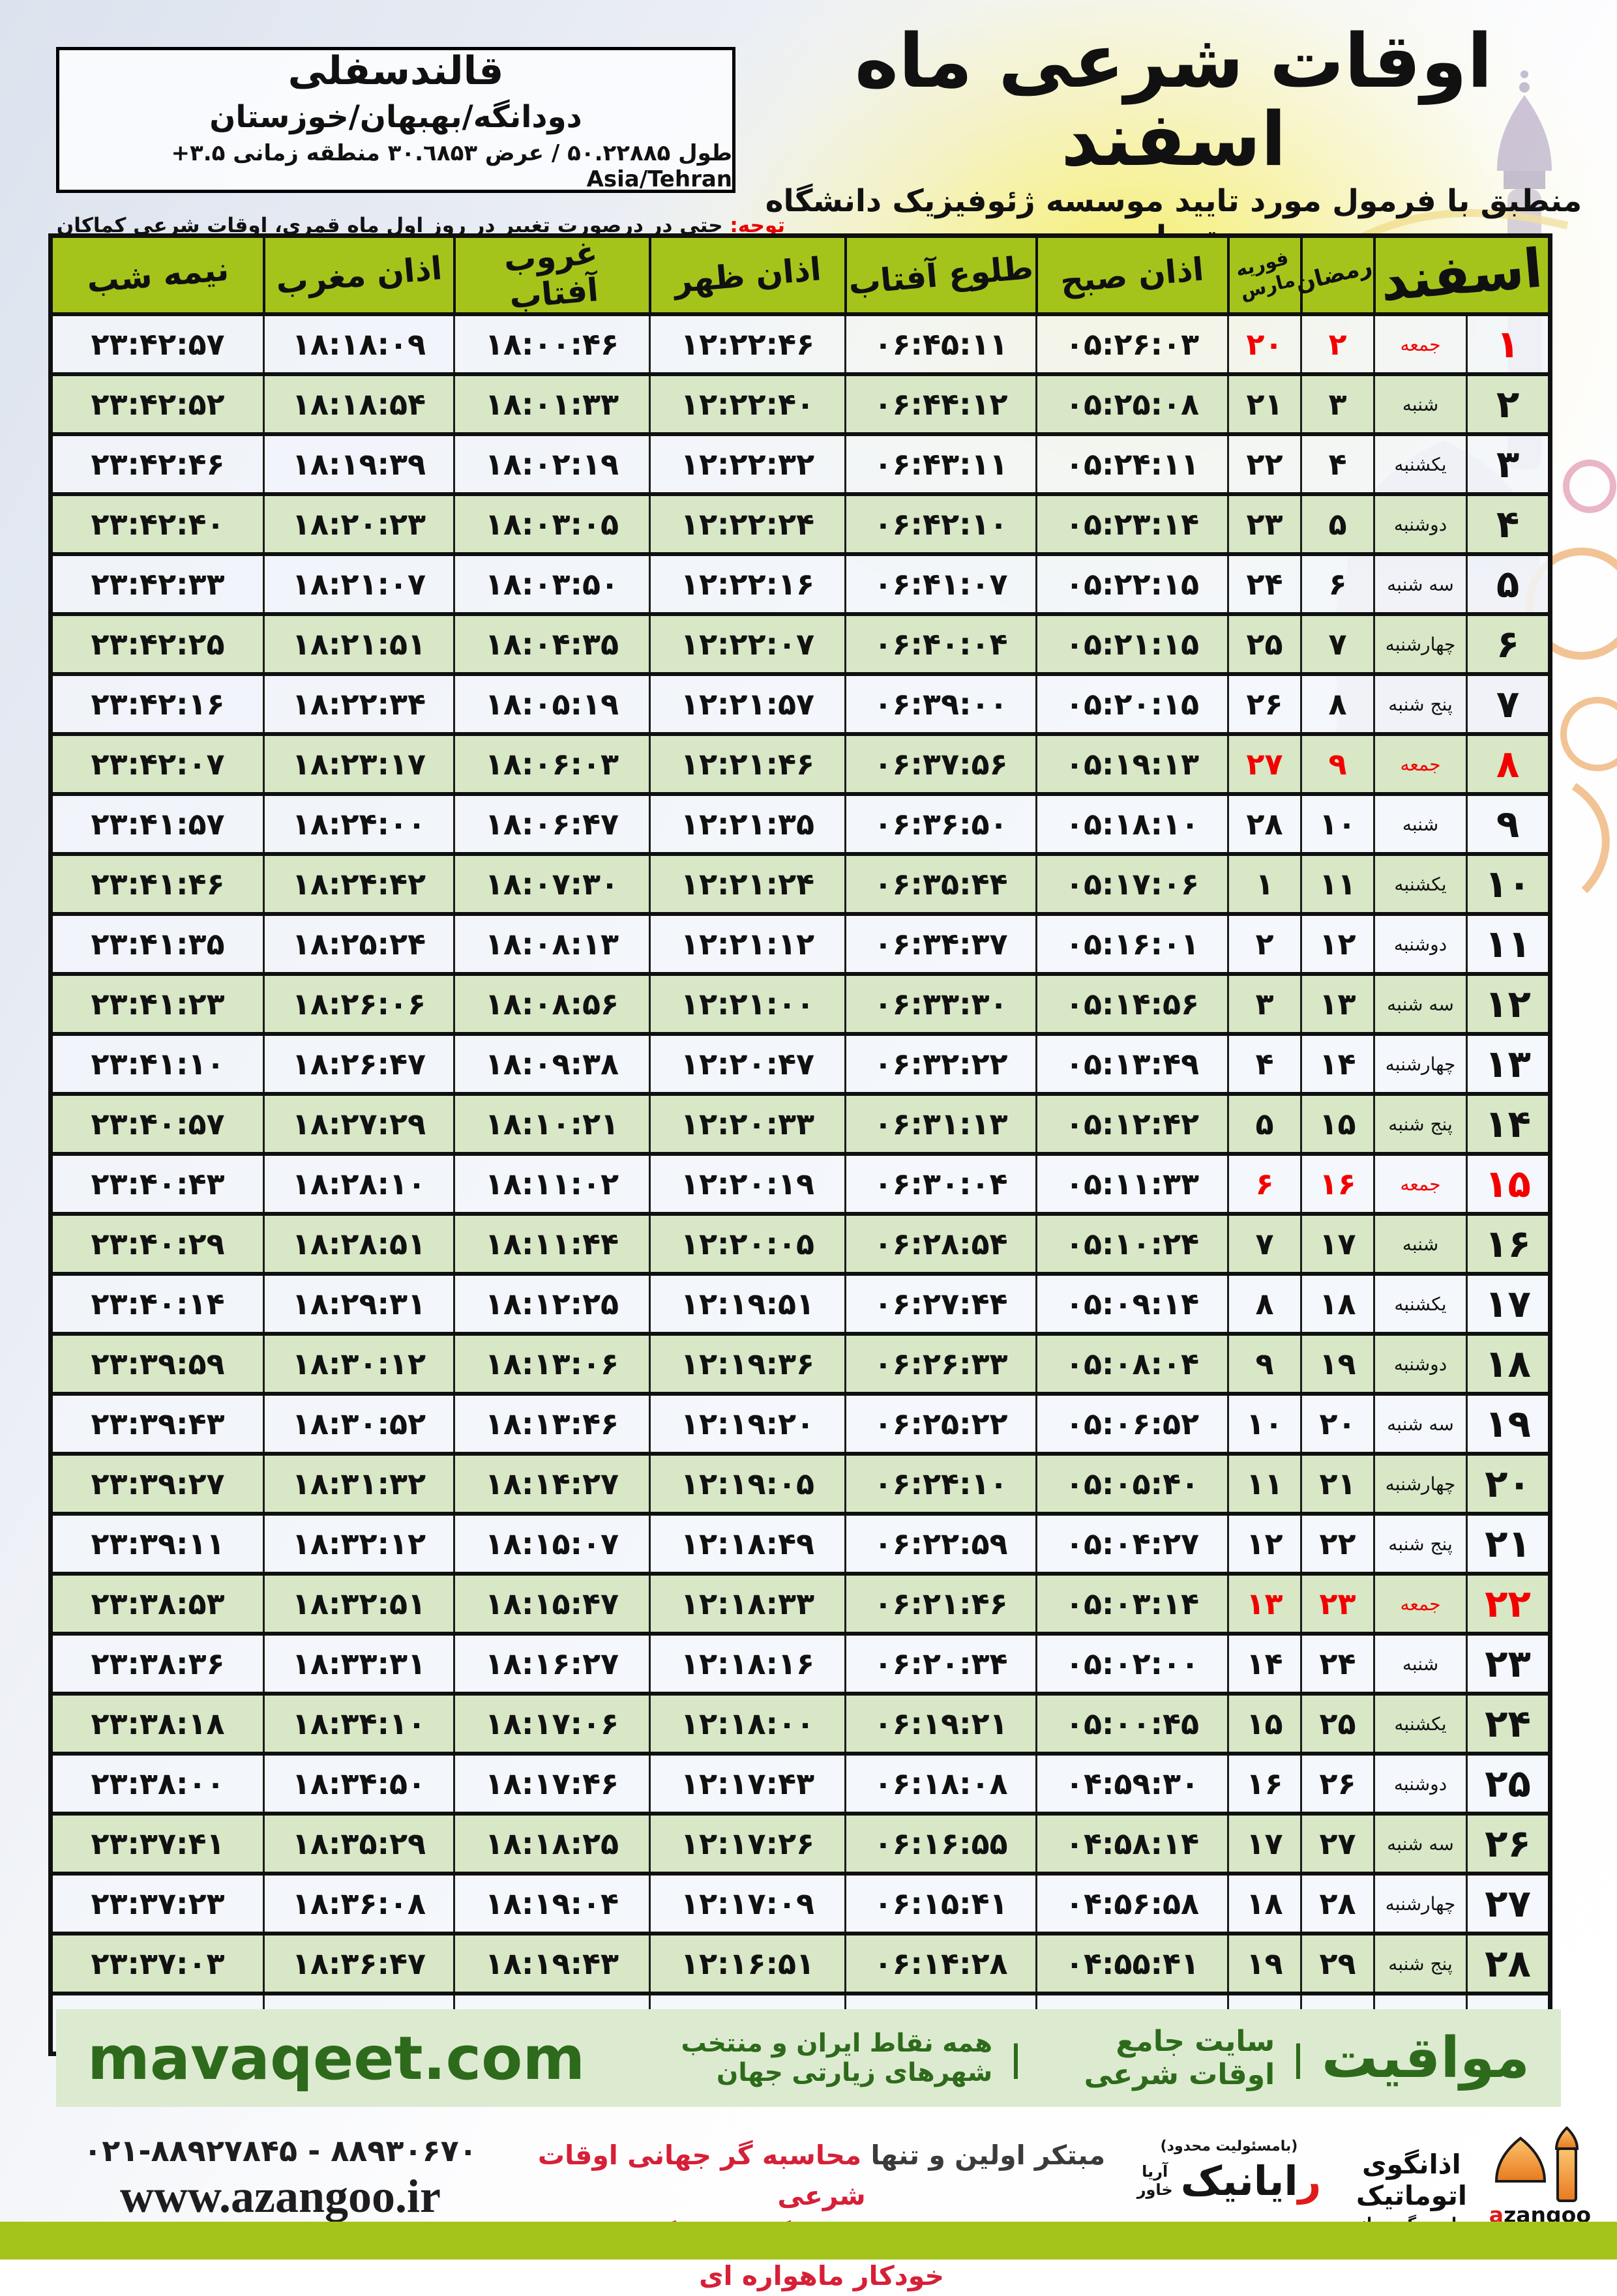 The height and width of the screenshot is (2296, 1617). Describe the element at coordinates (157, 1723) in the screenshot. I see `midnight-cell: ۲۳:۳۸:۱۸` at that location.